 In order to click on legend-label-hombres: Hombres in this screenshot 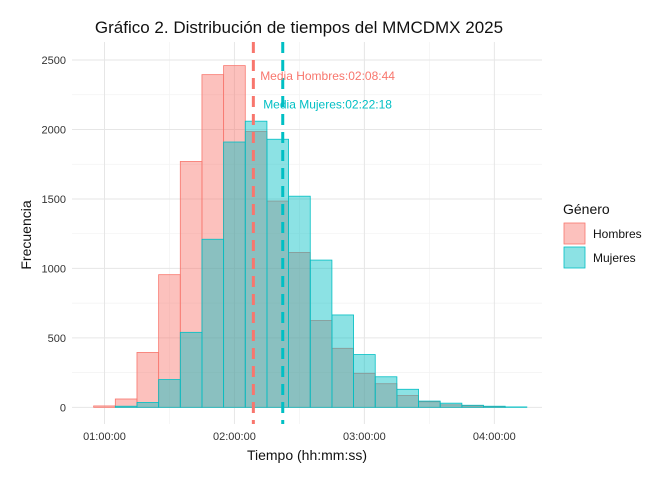, I will do `click(617, 234)`.